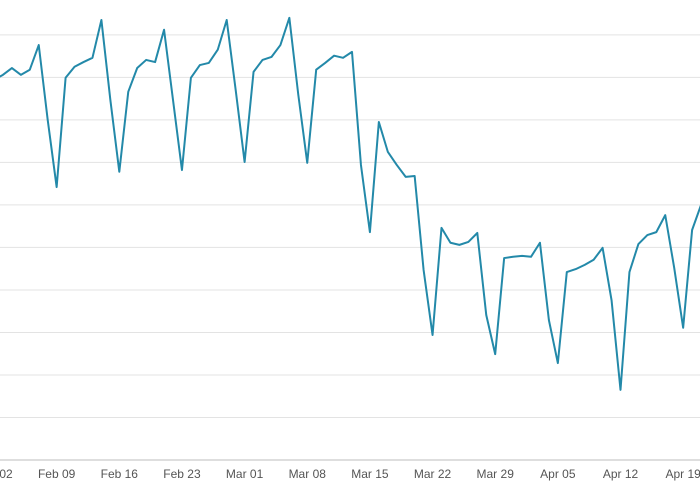  Describe the element at coordinates (308, 474) in the screenshot. I see `x-tick-label: Mar 08` at that location.